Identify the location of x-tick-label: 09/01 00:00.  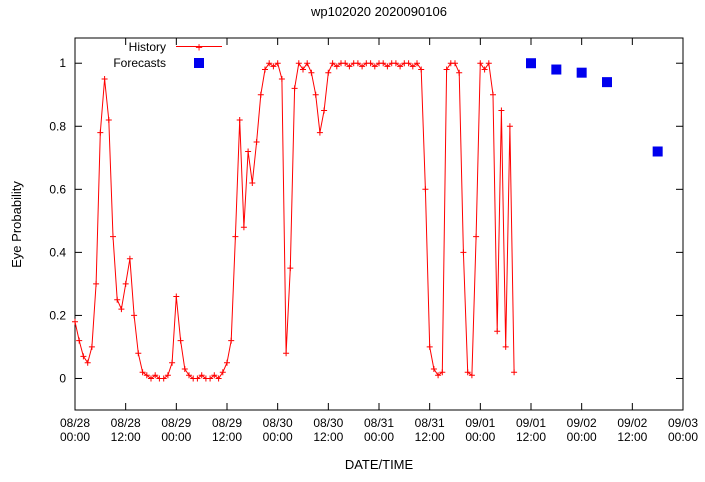
(480, 430).